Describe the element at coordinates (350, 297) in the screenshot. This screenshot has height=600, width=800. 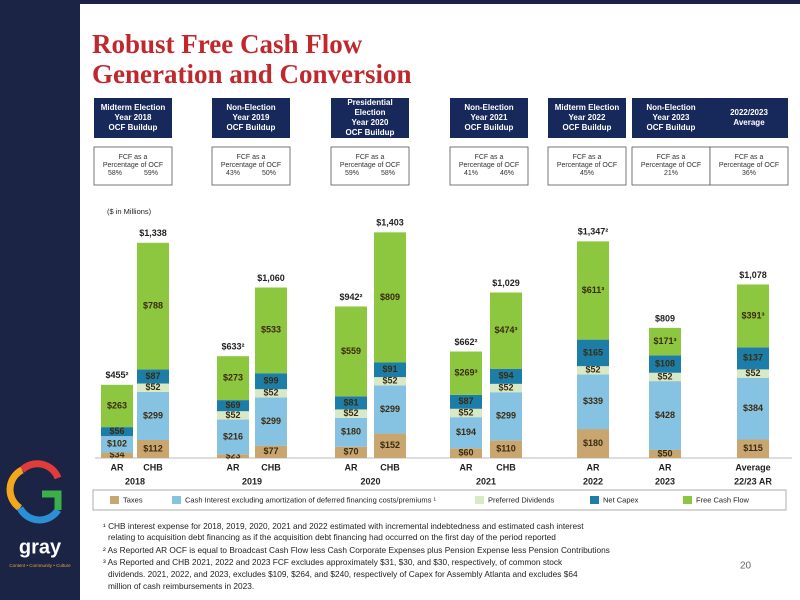
I see `total-label: $942²` at that location.